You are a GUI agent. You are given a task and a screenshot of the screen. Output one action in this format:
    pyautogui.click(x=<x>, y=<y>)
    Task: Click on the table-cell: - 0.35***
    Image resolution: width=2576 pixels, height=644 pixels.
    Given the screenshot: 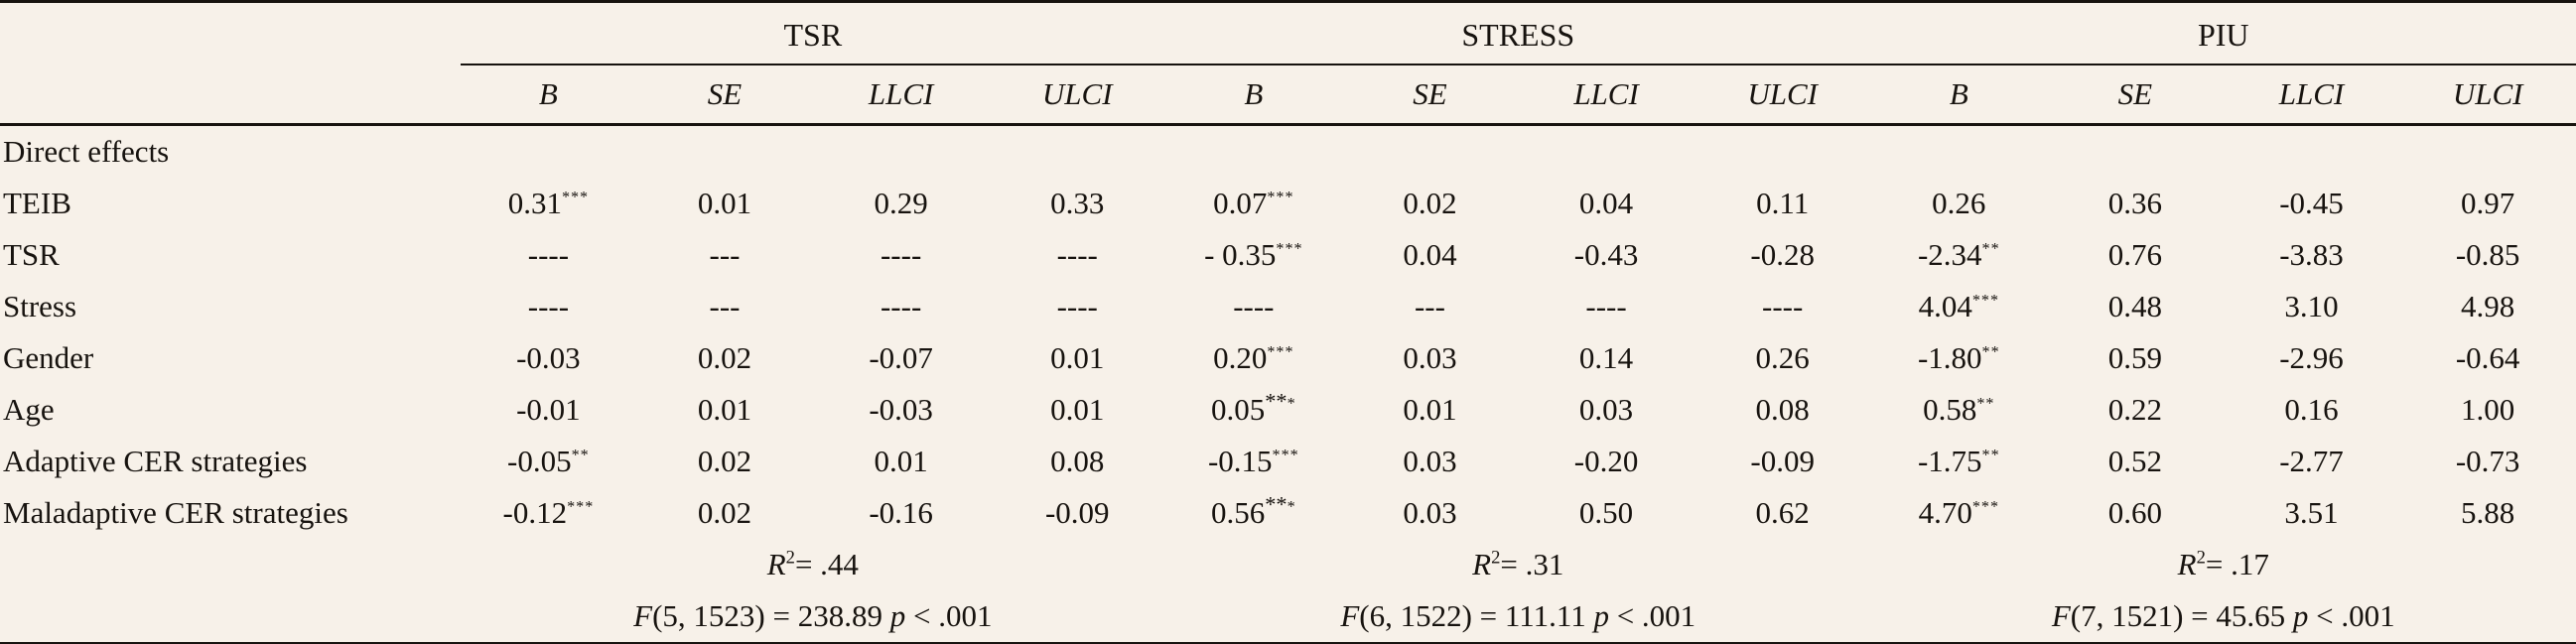 What is the action you would take?
    pyautogui.click(x=1253, y=255)
    